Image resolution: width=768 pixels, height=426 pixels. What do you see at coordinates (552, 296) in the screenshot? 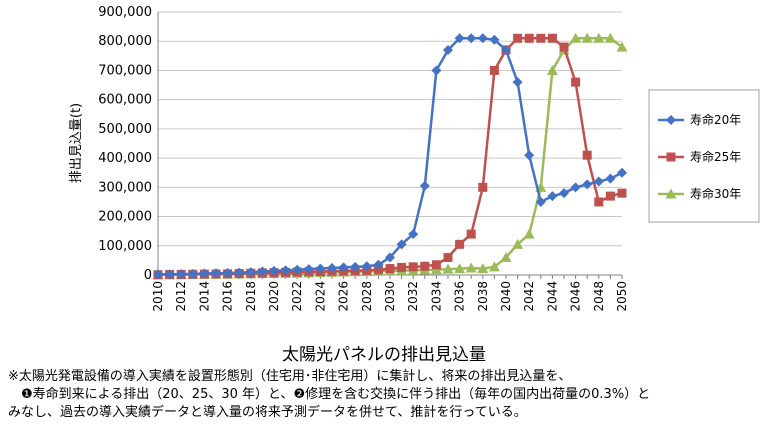
I see `x-tick-label: 2044` at bounding box center [552, 296].